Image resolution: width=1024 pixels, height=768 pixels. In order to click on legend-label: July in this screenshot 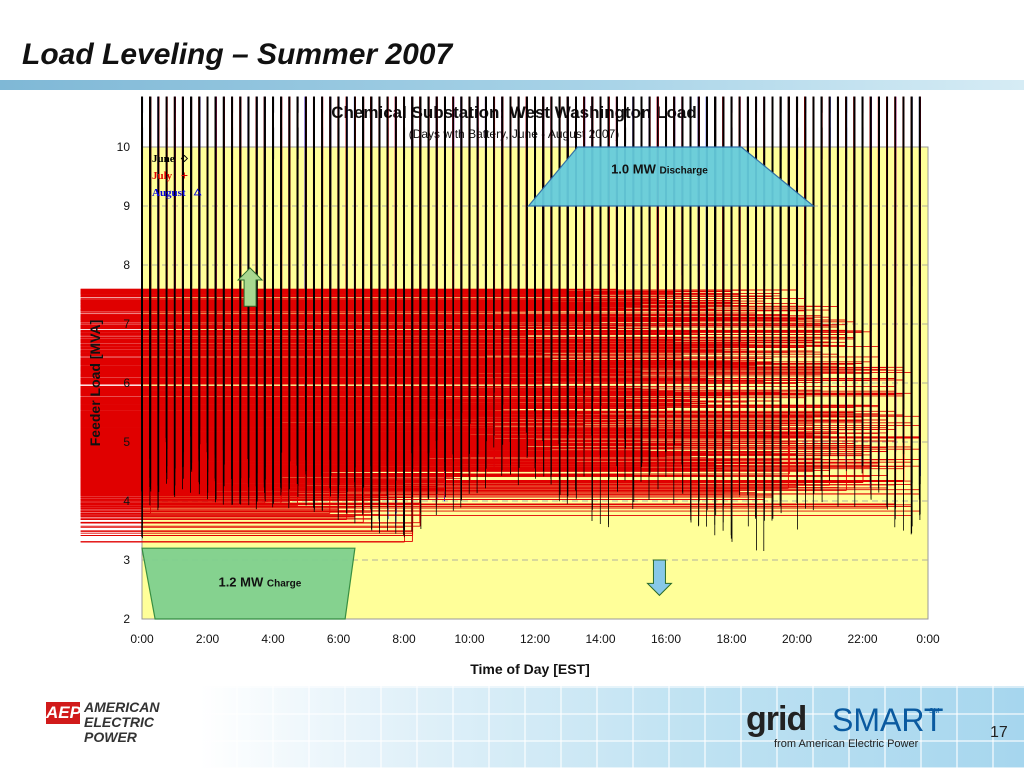, I will do `click(162, 176)`.